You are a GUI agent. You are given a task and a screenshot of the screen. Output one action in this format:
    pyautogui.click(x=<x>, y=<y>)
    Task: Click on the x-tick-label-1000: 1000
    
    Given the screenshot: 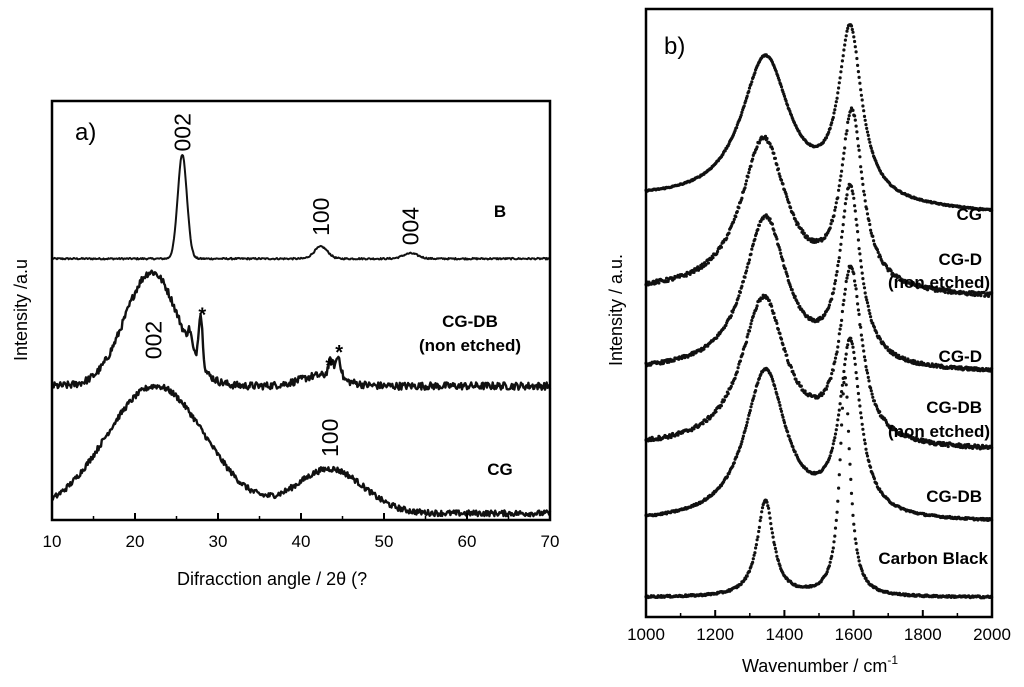 What is the action you would take?
    pyautogui.click(x=646, y=634)
    